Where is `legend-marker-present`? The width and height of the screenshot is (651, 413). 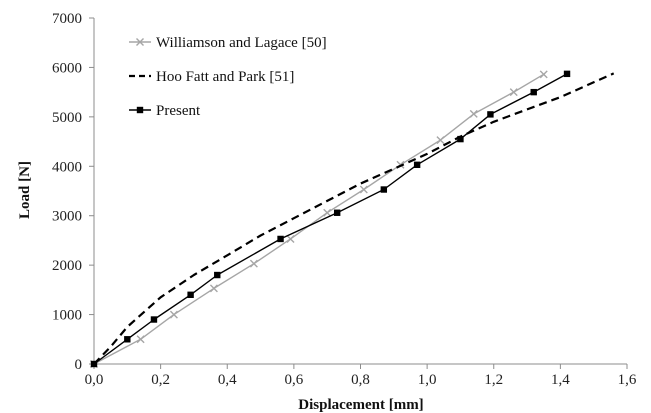
legend-marker-present is located at coordinates (140, 110).